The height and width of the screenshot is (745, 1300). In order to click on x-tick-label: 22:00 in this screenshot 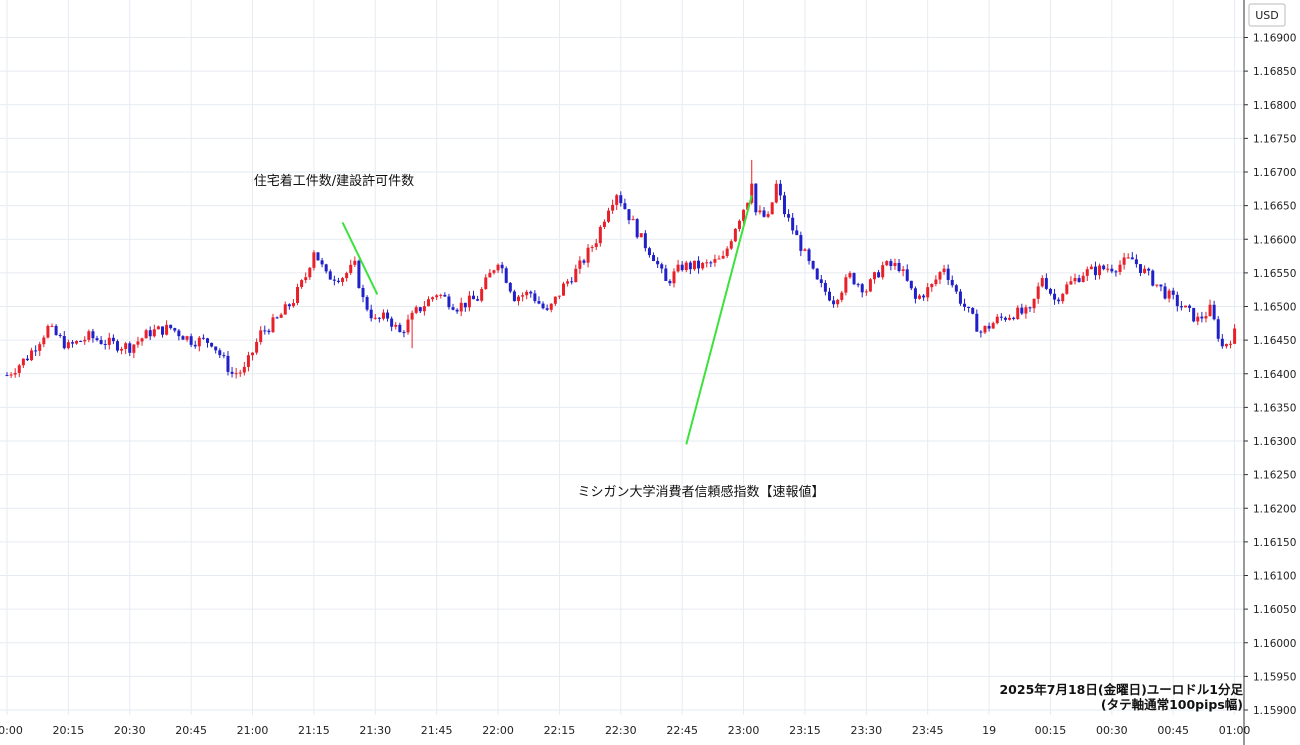, I will do `click(498, 730)`.